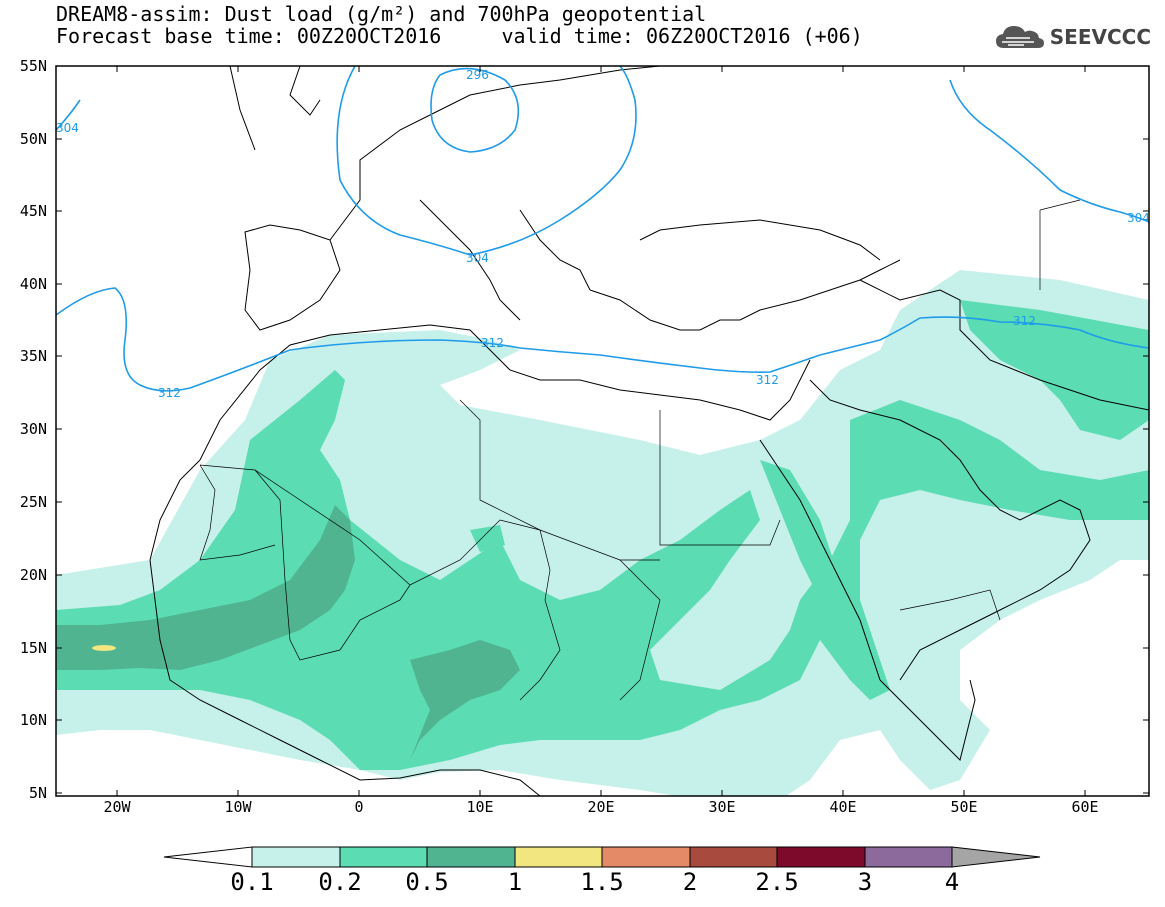 This screenshot has width=1165, height=907. I want to click on colorbar-label: 0.1, so click(252, 882).